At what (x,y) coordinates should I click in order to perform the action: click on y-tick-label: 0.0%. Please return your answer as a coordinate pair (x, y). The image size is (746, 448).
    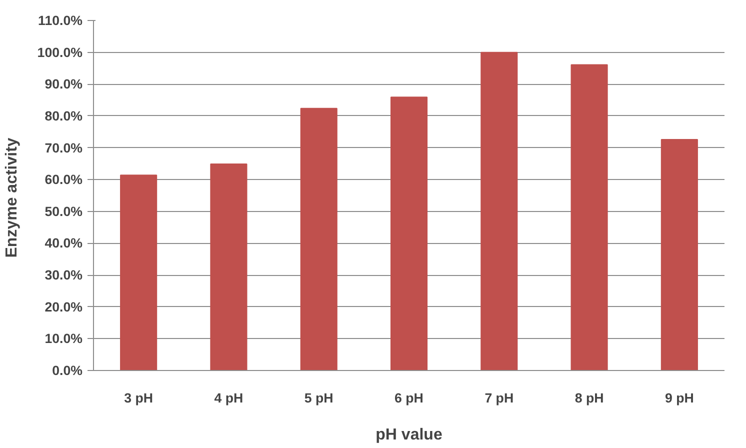
    Looking at the image, I should click on (67, 370).